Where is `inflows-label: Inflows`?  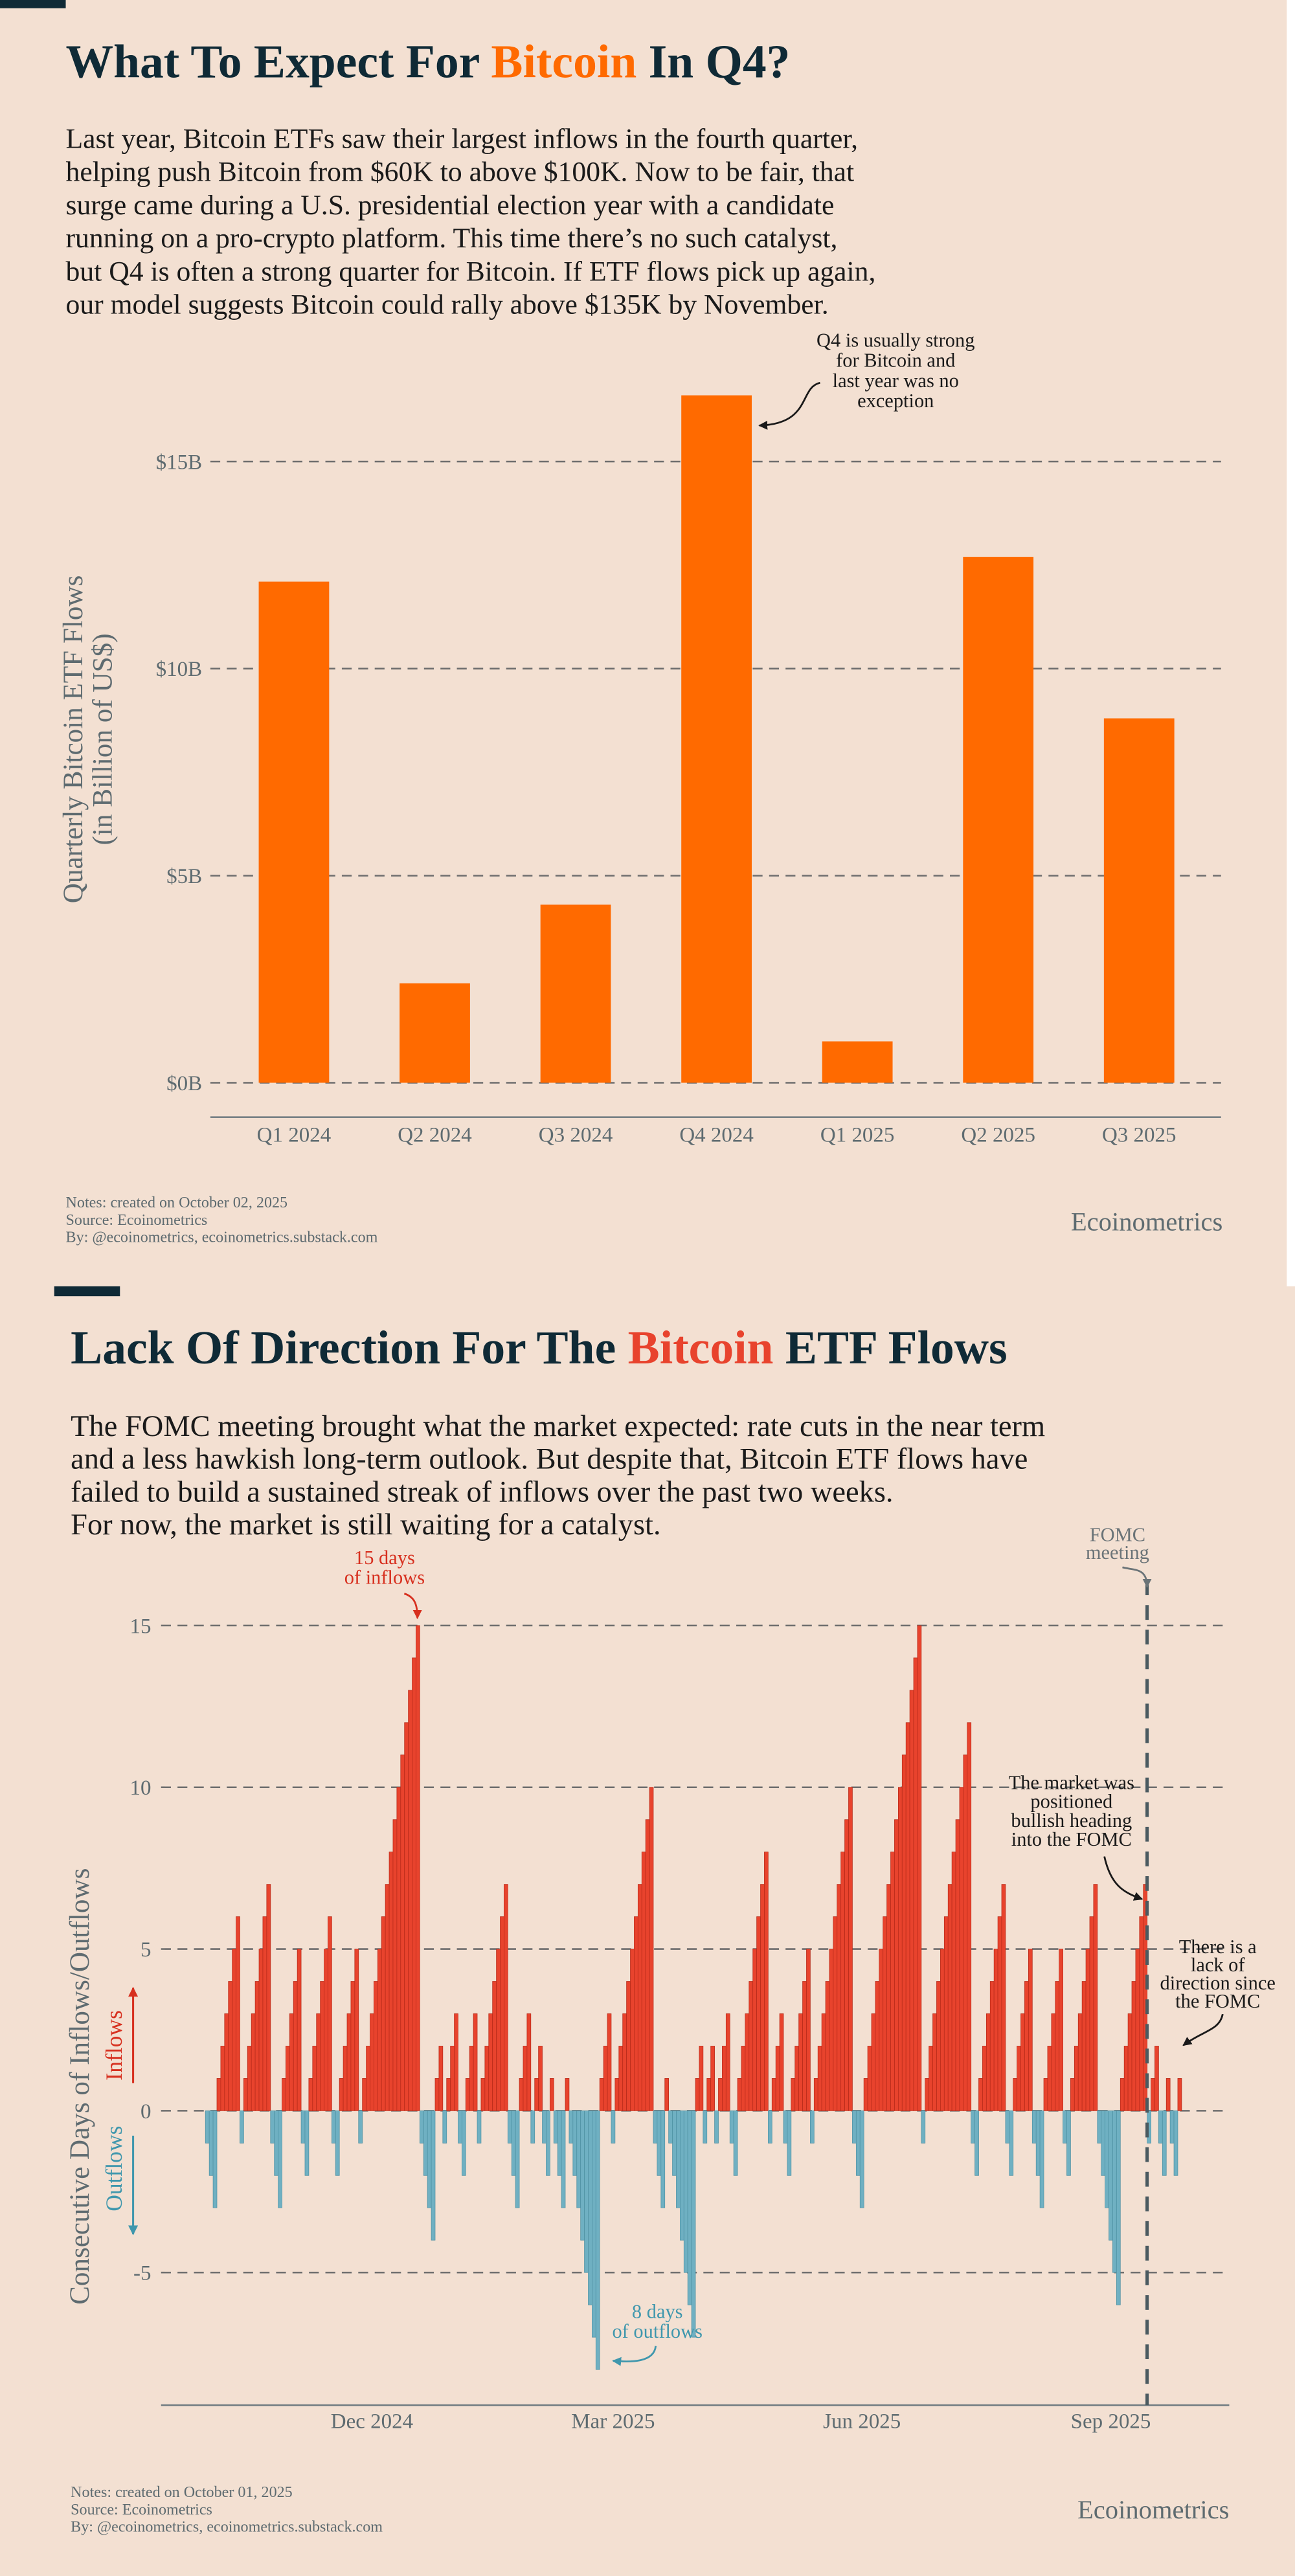 inflows-label: Inflows is located at coordinates (114, 2045).